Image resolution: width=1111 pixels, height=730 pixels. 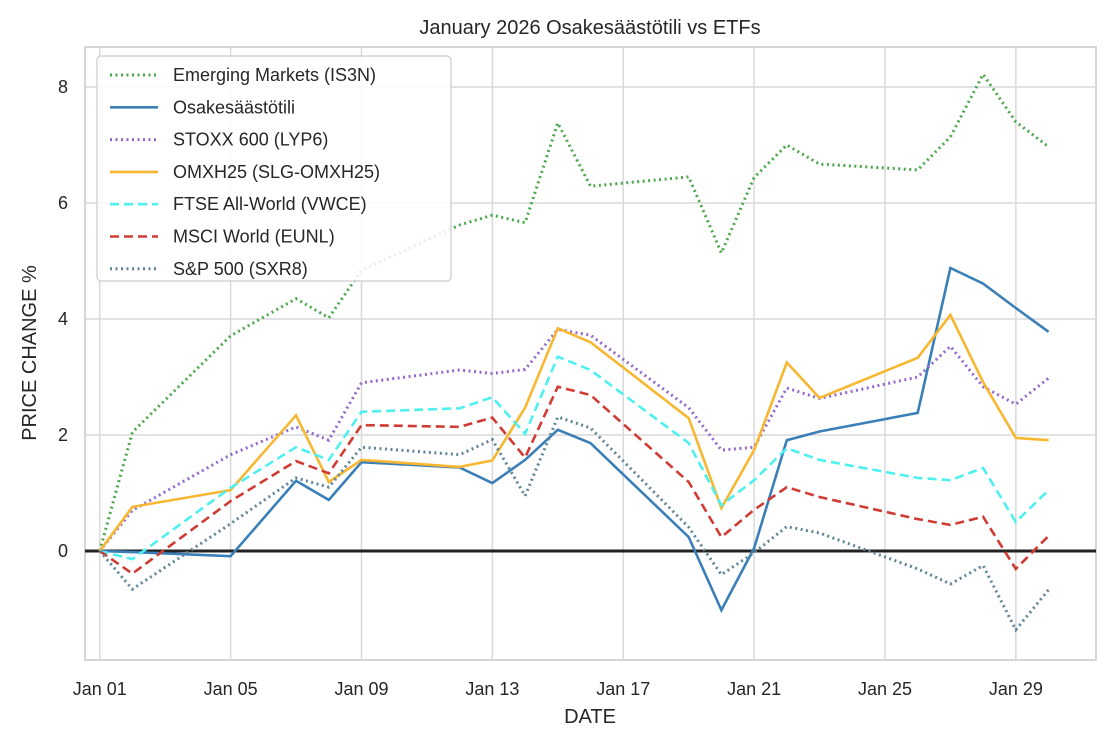 What do you see at coordinates (254, 237) in the screenshot?
I see `legend-label-5: MSCI World (EUNL)` at bounding box center [254, 237].